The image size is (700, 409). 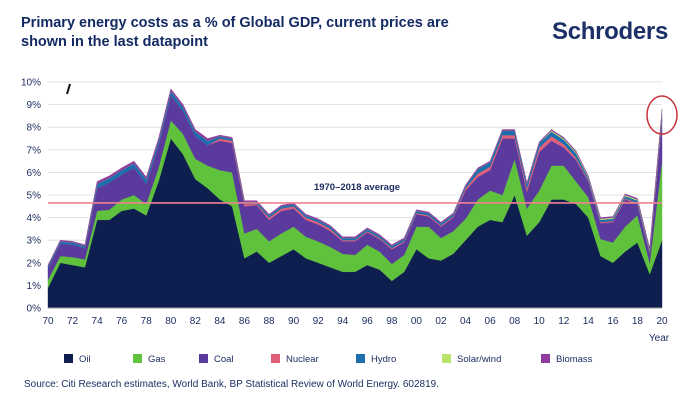 I want to click on legend-item: Coal, so click(x=216, y=359).